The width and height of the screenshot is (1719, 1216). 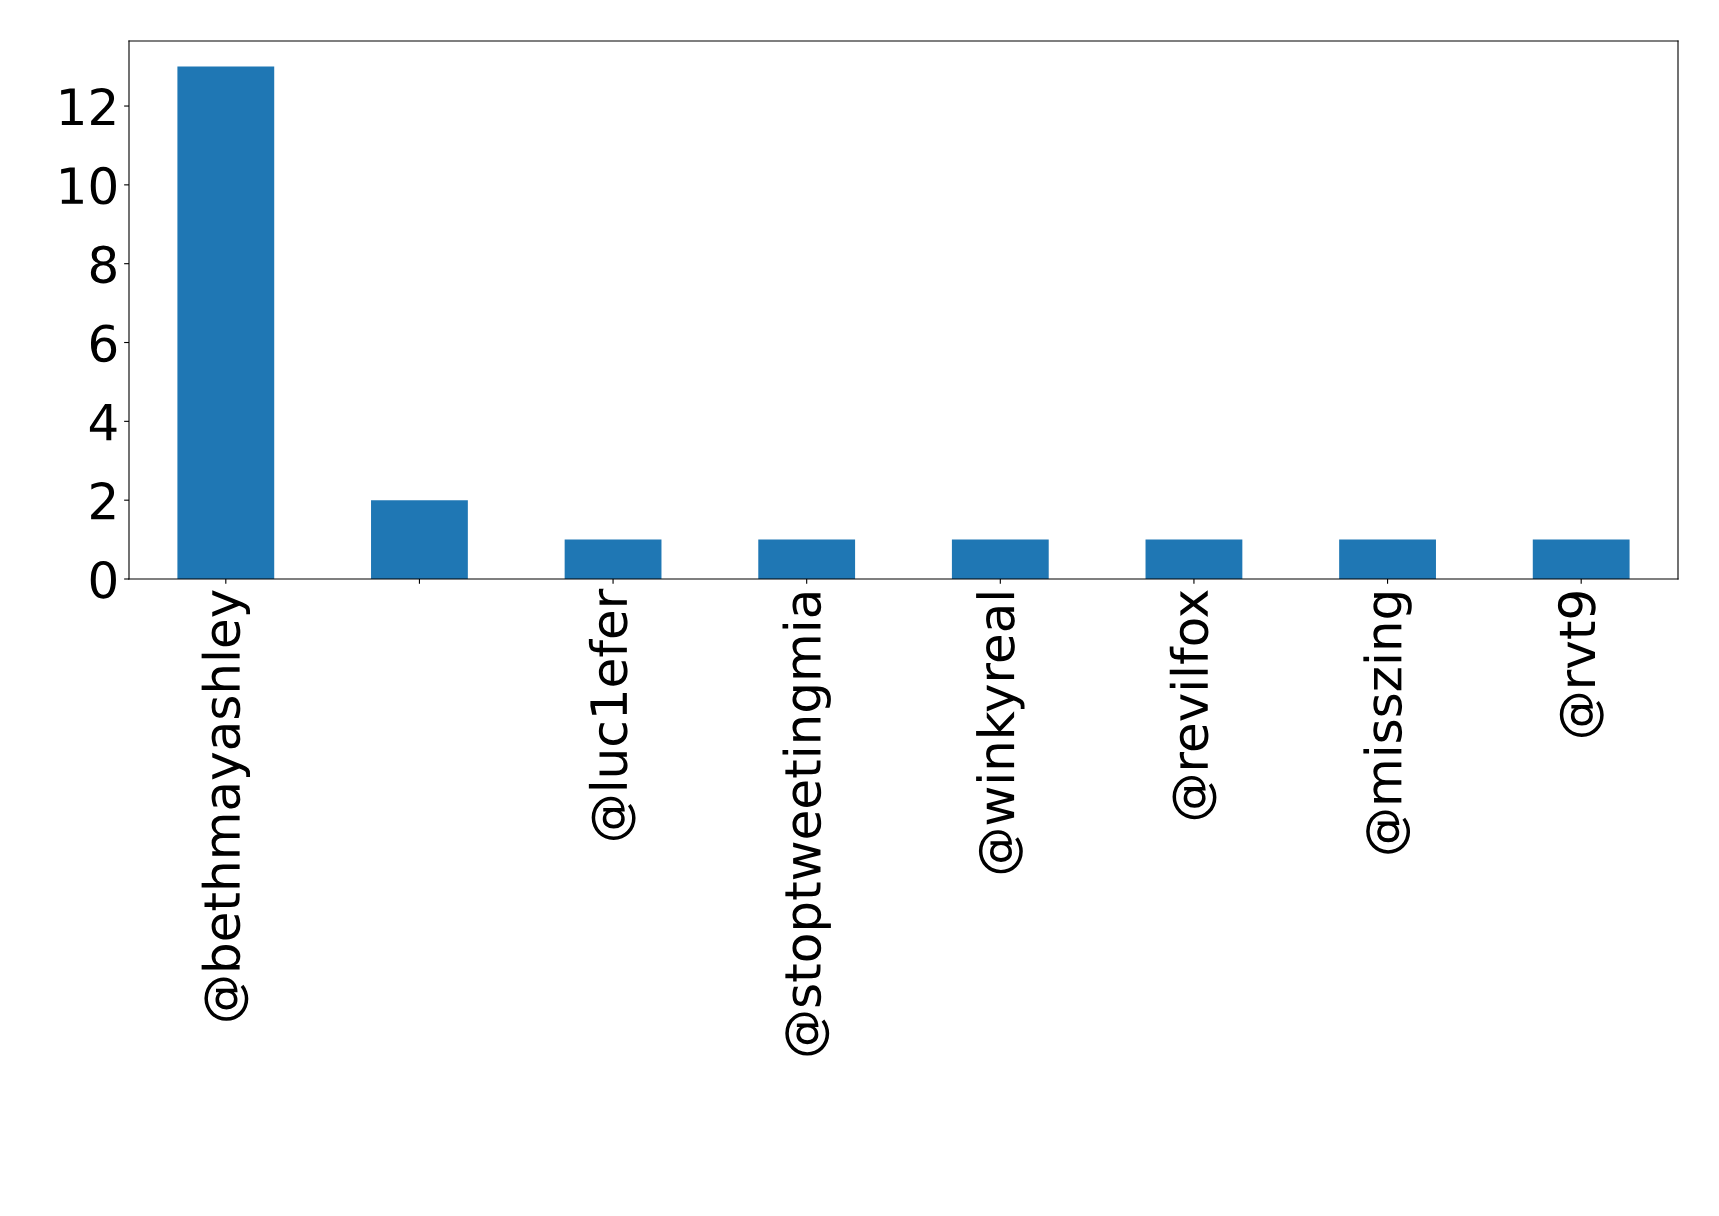 I want to click on x-tick-label: @bethmayashley, so click(x=226, y=805).